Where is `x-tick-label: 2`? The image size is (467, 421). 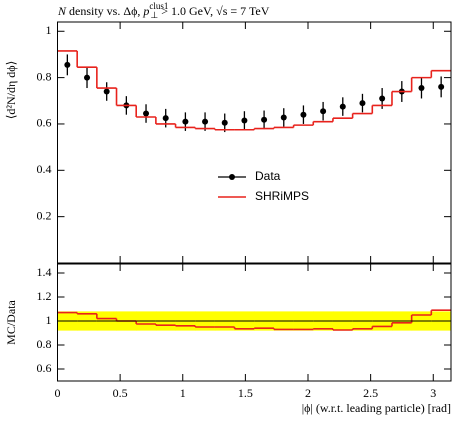 x-tick-label: 2 is located at coordinates (308, 393).